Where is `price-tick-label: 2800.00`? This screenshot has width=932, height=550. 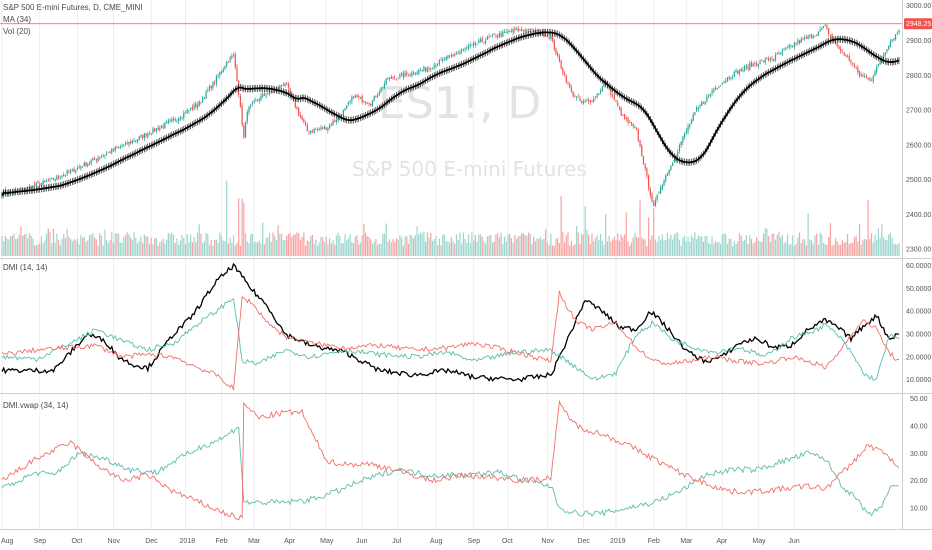
price-tick-label: 2800.00 is located at coordinates (918, 76).